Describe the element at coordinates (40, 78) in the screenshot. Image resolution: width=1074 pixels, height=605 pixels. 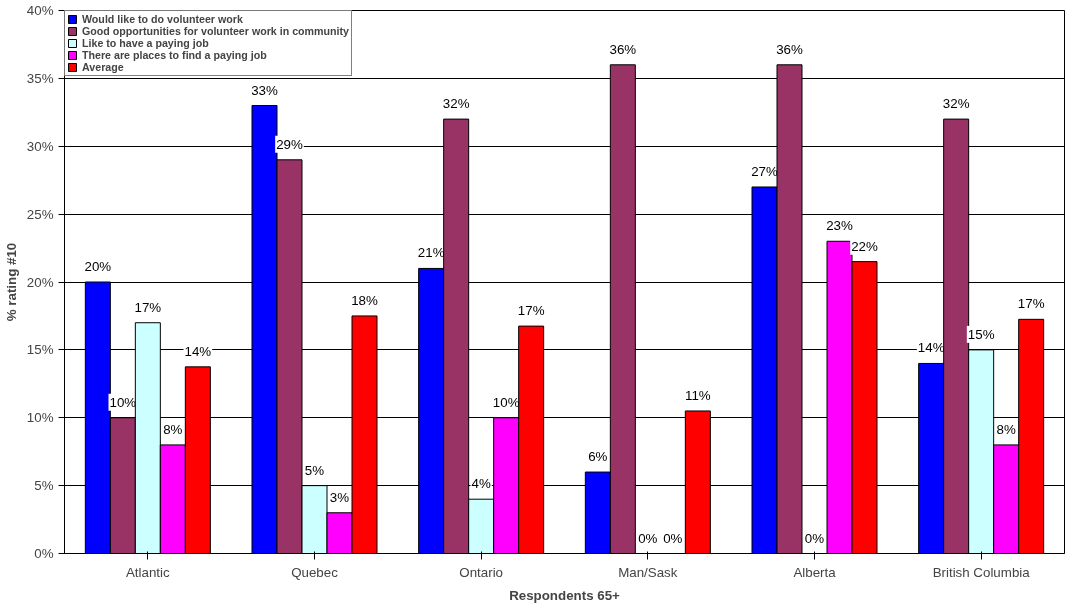
I see `y-tick-label: 35%` at that location.